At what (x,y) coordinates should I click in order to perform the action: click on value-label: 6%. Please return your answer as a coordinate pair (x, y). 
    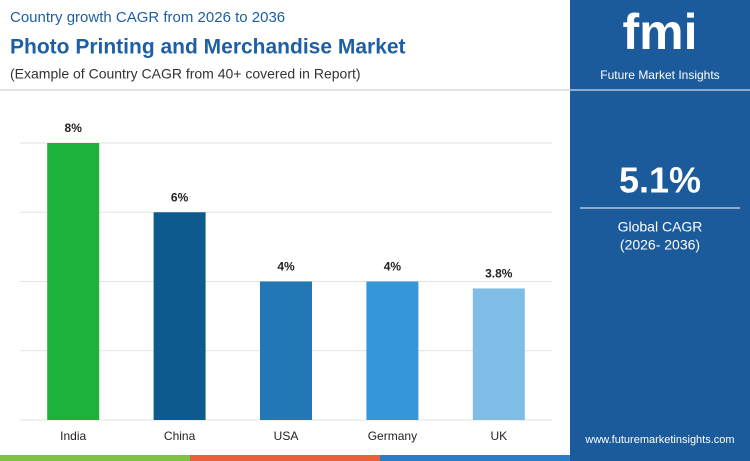
    Looking at the image, I should click on (180, 197).